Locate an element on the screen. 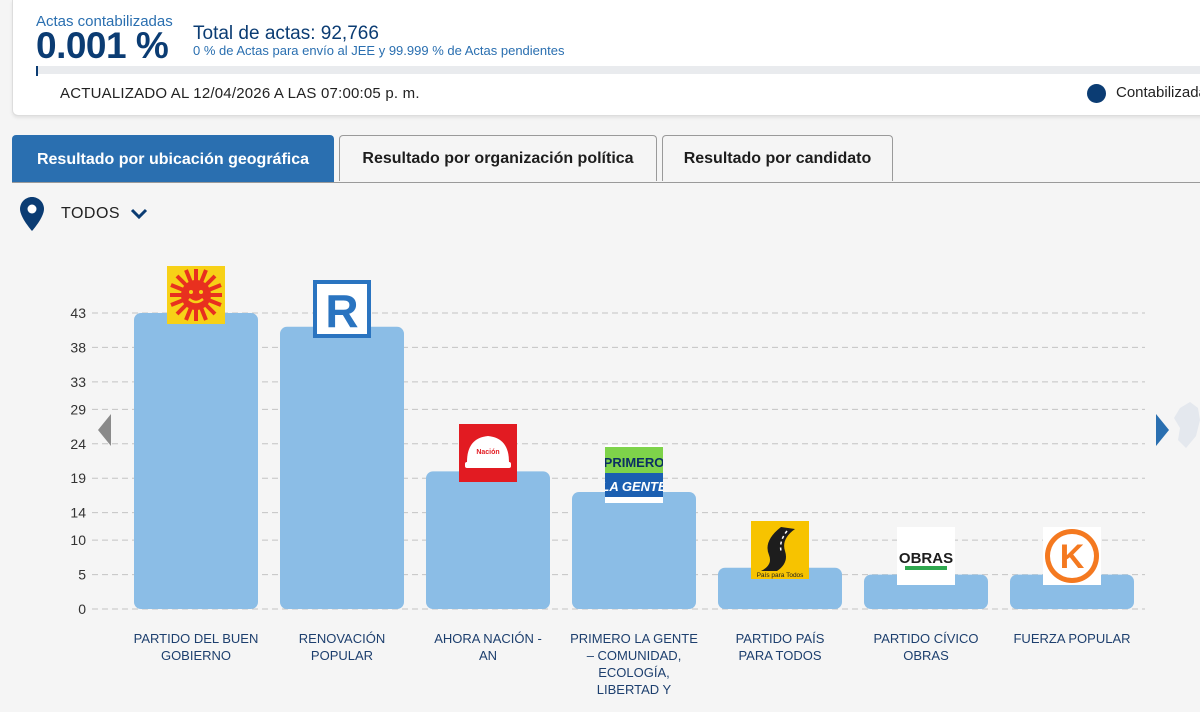 The height and width of the screenshot is (712, 1200). primero-logo-line2: LA GENTE is located at coordinates (634, 486).